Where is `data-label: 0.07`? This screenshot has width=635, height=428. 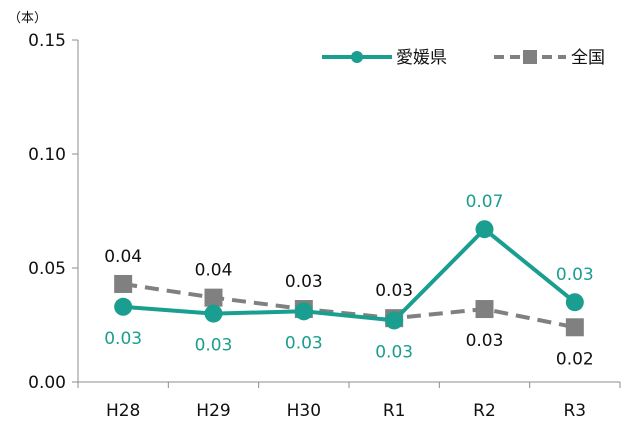 data-label: 0.07 is located at coordinates (485, 202).